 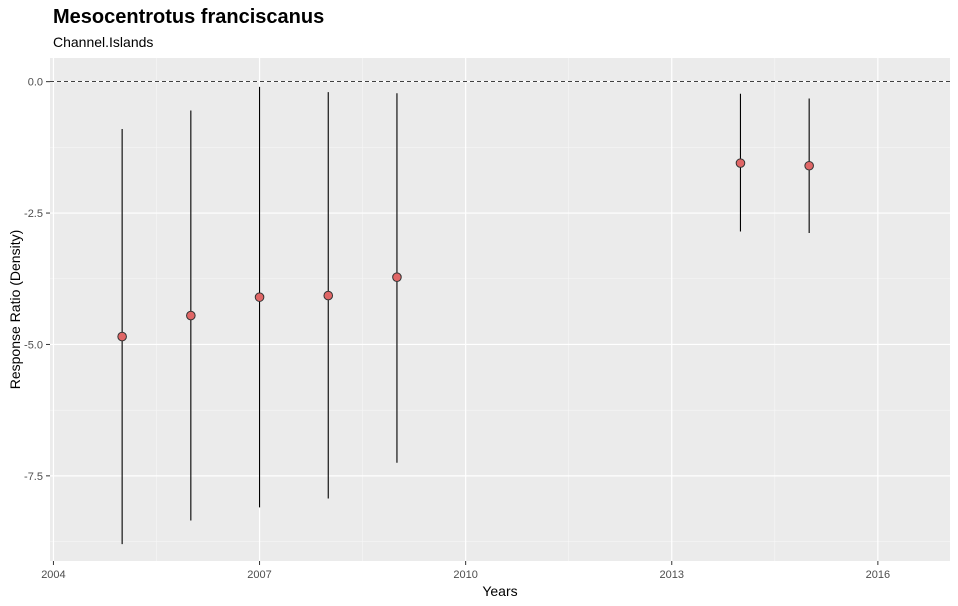 I want to click on chart-subtitle: Channel.Islands, so click(x=103, y=42).